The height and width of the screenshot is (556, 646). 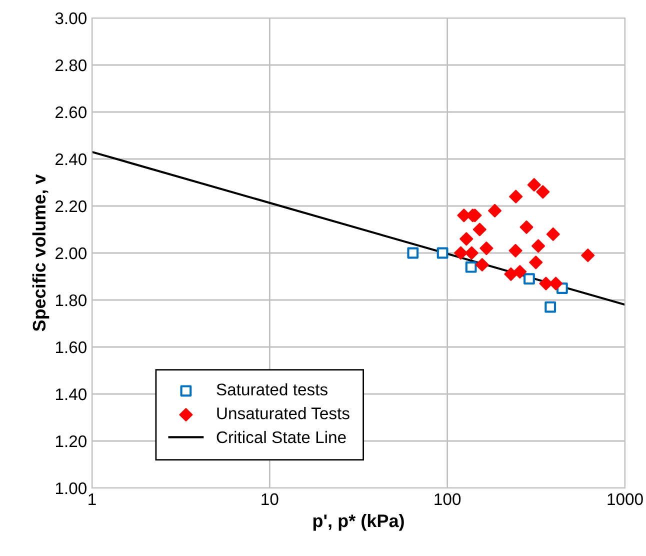 What do you see at coordinates (92, 499) in the screenshot?
I see `x-tick-label: 1` at bounding box center [92, 499].